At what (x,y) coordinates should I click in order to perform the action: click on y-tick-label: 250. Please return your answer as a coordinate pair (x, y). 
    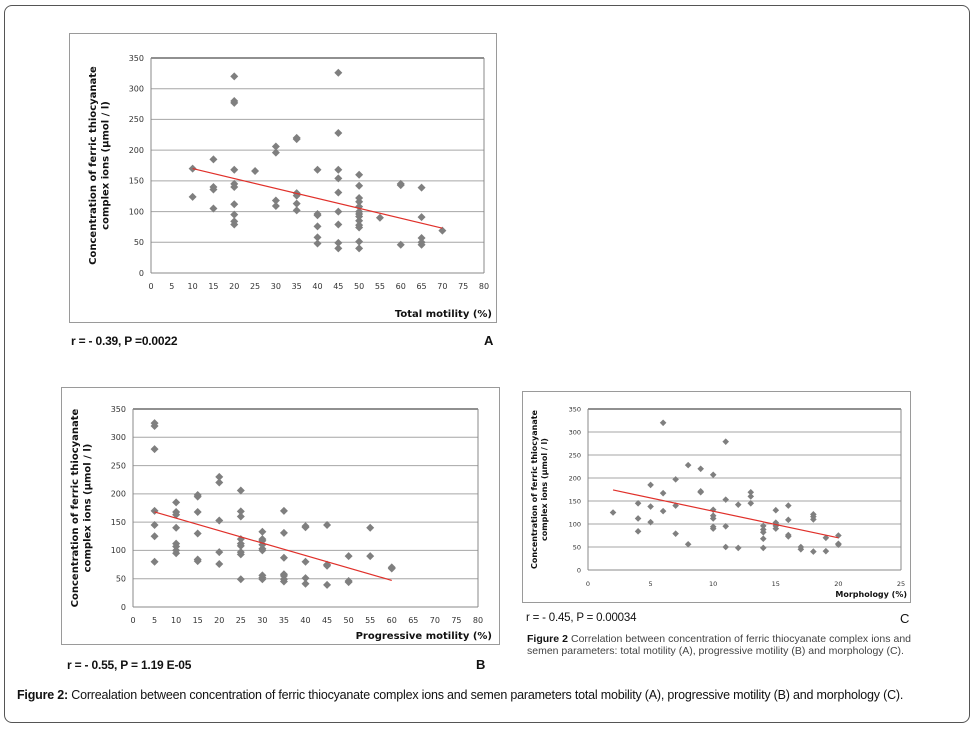
    Looking at the image, I should click on (118, 465).